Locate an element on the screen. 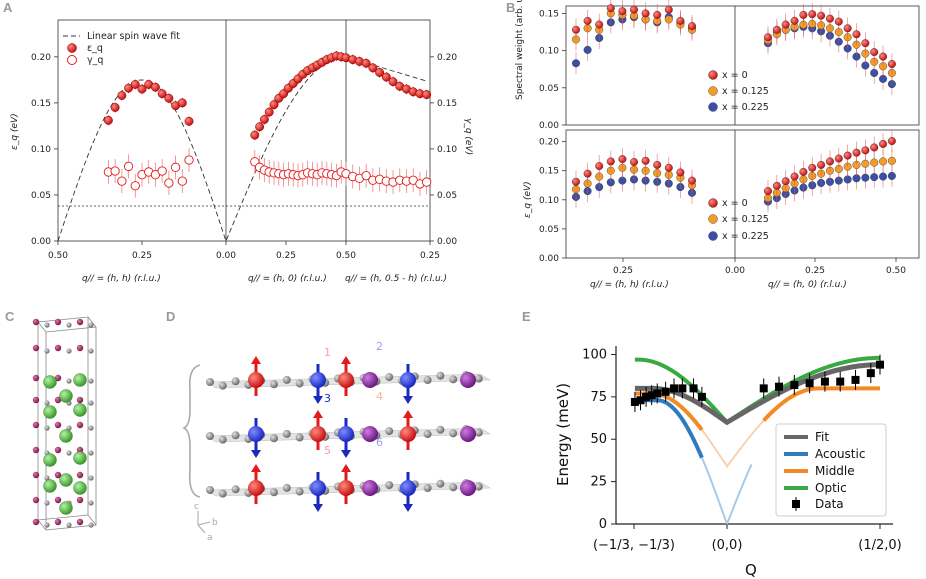 This screenshot has height=579, width=926. legend-e-acoustic: Acoustic is located at coordinates (840, 454).